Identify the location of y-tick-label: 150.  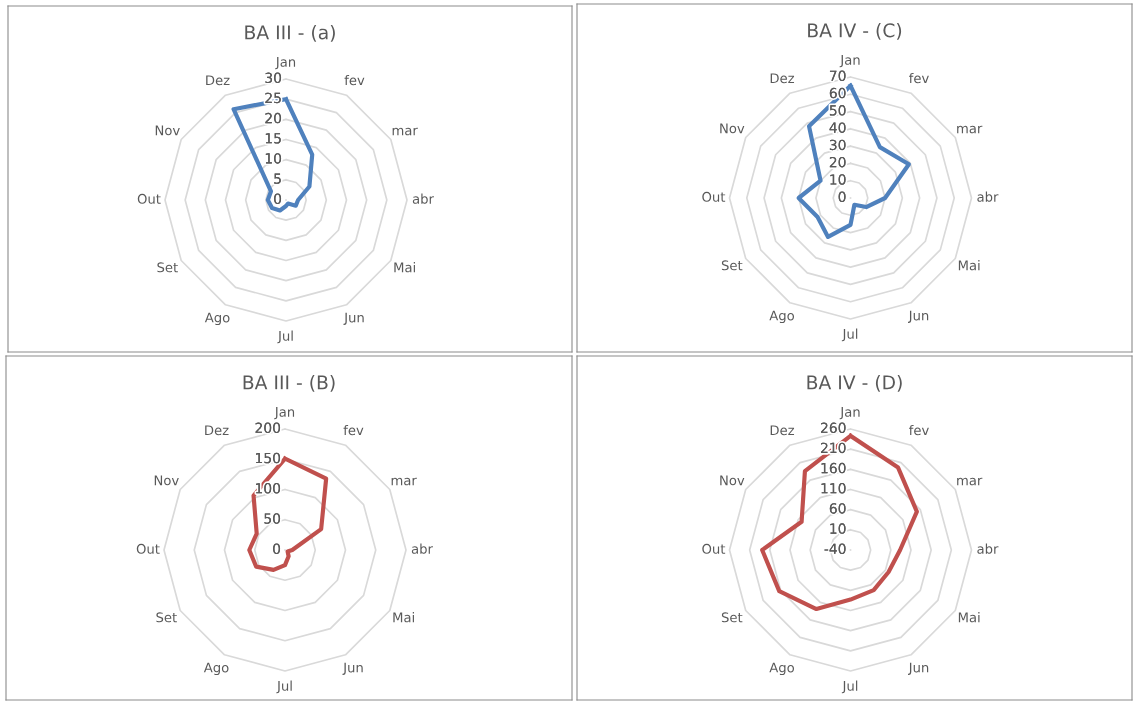
(268, 458).